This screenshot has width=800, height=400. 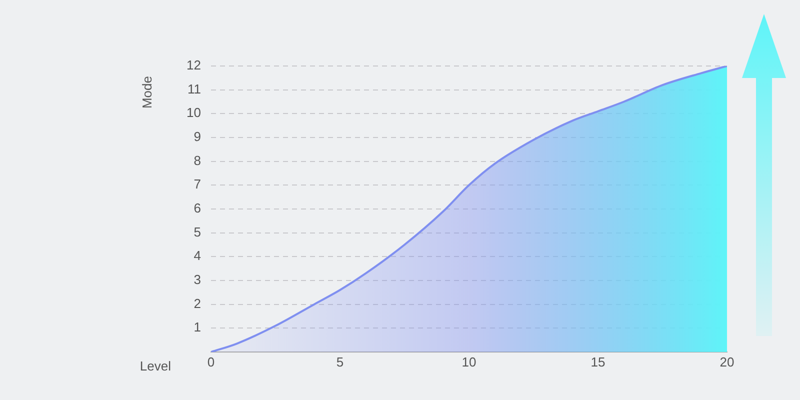 I want to click on y-tick-label: 4, so click(x=197, y=256).